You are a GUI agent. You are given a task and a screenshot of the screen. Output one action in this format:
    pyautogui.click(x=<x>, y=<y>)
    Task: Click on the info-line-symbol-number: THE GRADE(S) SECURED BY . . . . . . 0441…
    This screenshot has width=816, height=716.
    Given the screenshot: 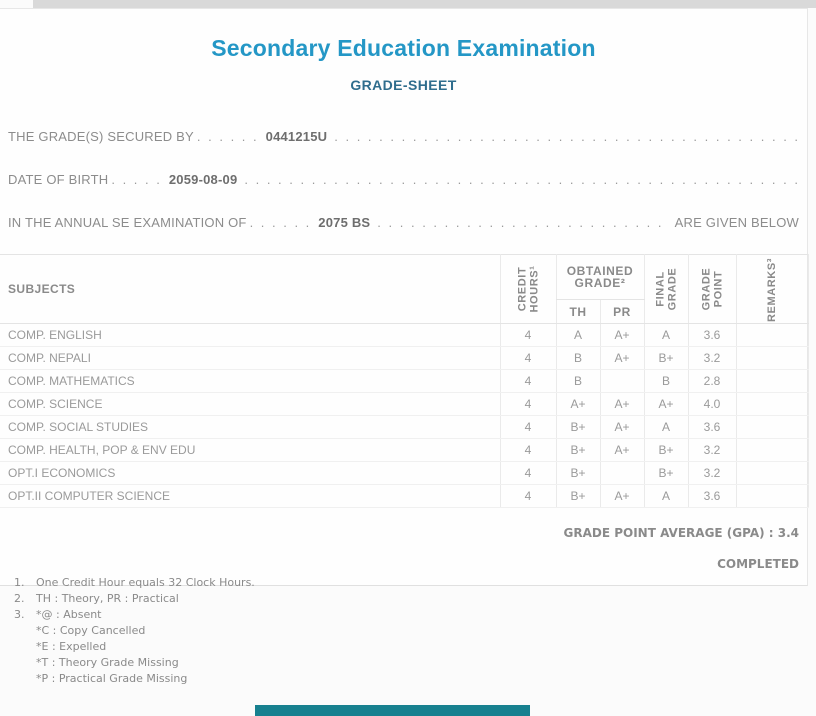 What is the action you would take?
    pyautogui.click(x=403, y=136)
    